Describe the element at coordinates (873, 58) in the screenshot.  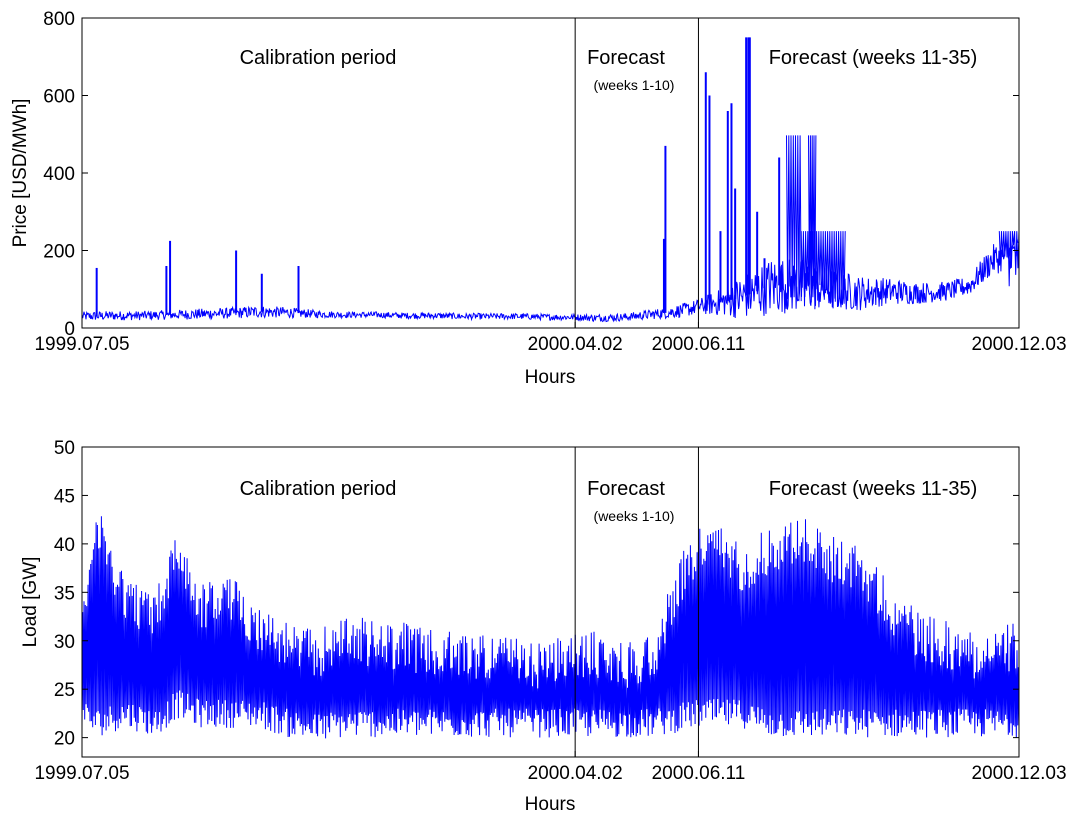
I see `price-forecast2-annotation: Forecast (weeks 11-35)` at that location.